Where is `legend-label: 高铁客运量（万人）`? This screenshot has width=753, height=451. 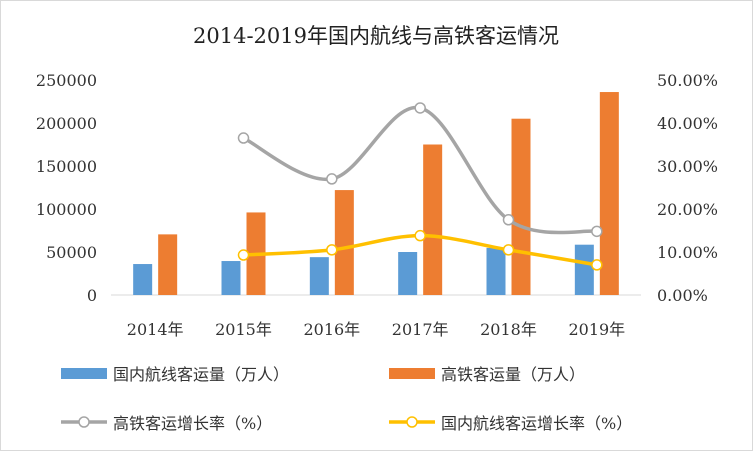
legend-label: 高铁客运量（万人） is located at coordinates (513, 374).